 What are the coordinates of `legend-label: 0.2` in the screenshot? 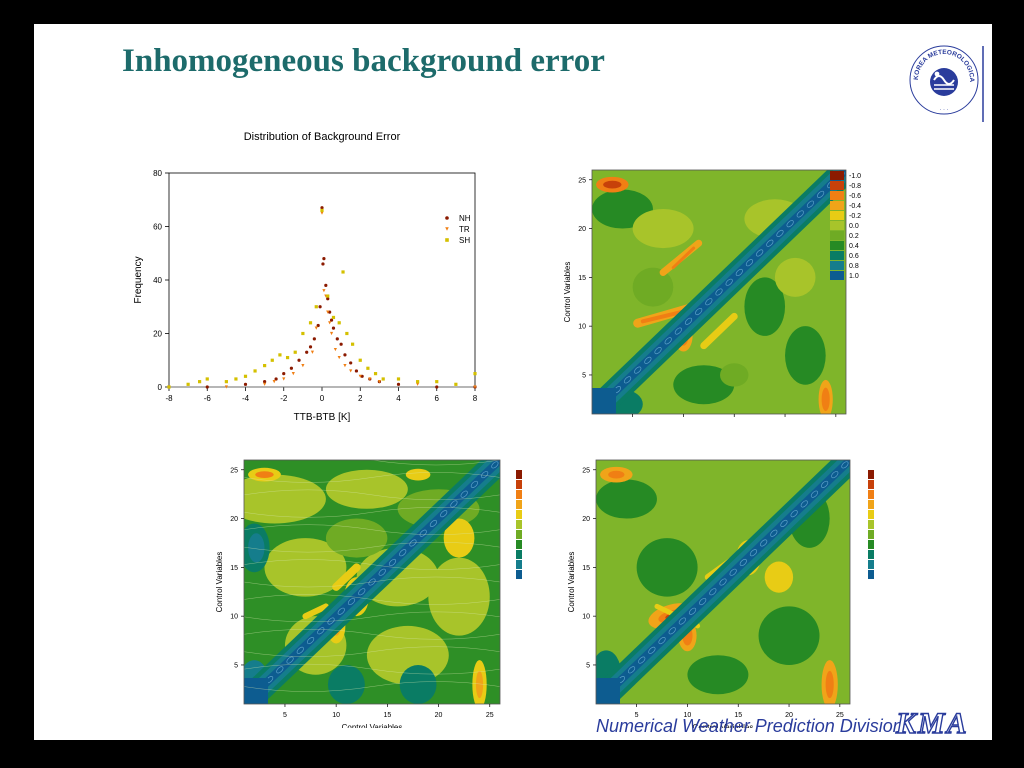 It's located at (854, 236).